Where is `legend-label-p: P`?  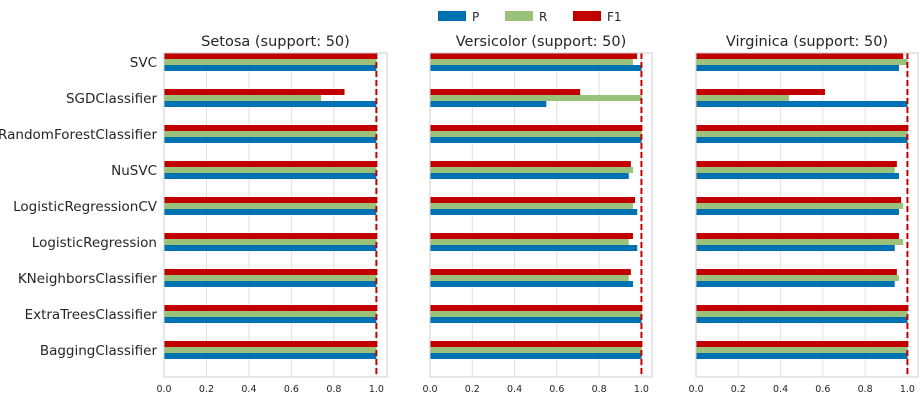
legend-label-p: P is located at coordinates (476, 17).